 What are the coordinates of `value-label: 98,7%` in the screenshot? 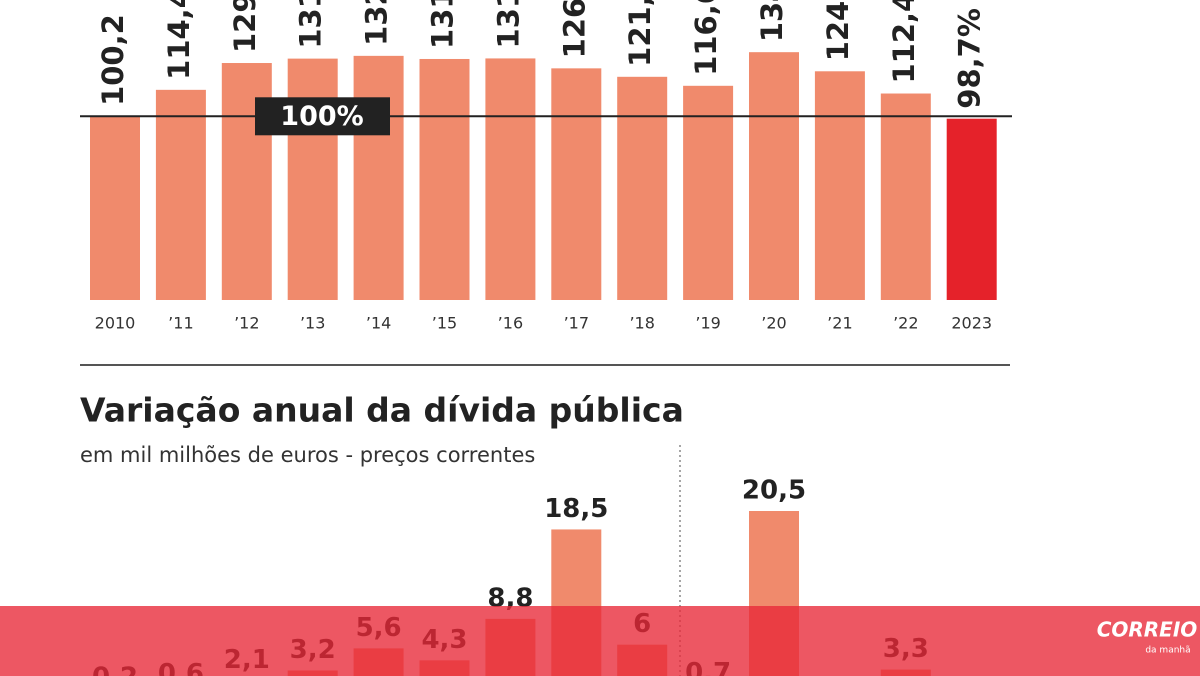 It's located at (970, 58).